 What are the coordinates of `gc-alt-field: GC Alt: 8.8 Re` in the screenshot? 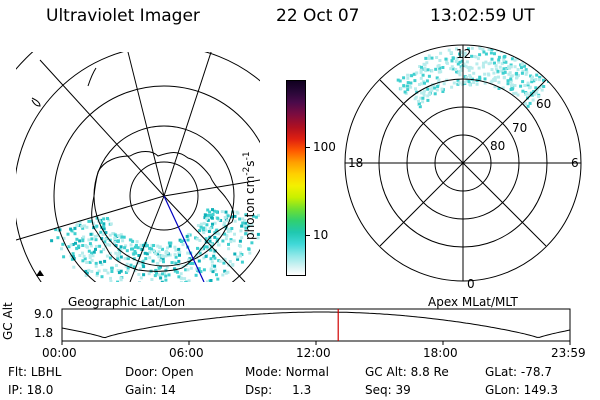 It's located at (407, 372).